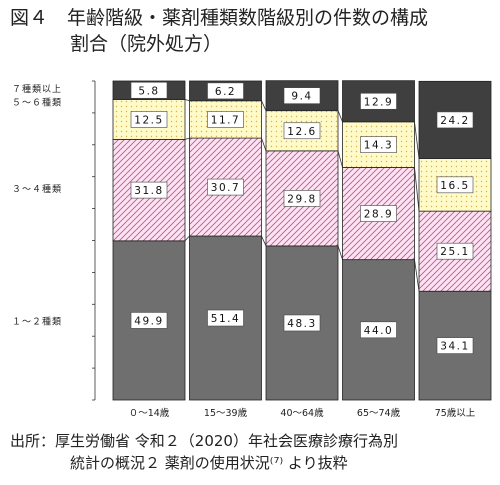 This screenshot has height=485, width=500. I want to click on value-label: 12.5, so click(148, 120).